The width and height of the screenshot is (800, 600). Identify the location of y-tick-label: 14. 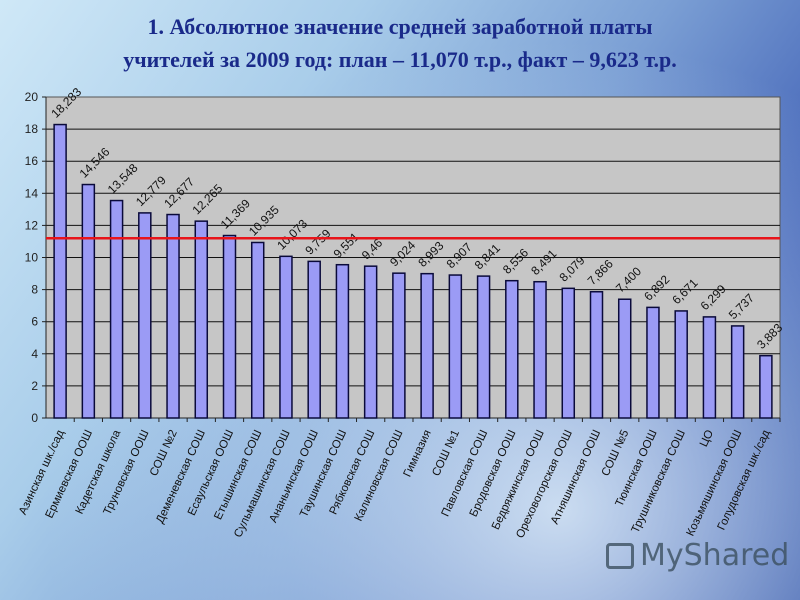
(32, 193).